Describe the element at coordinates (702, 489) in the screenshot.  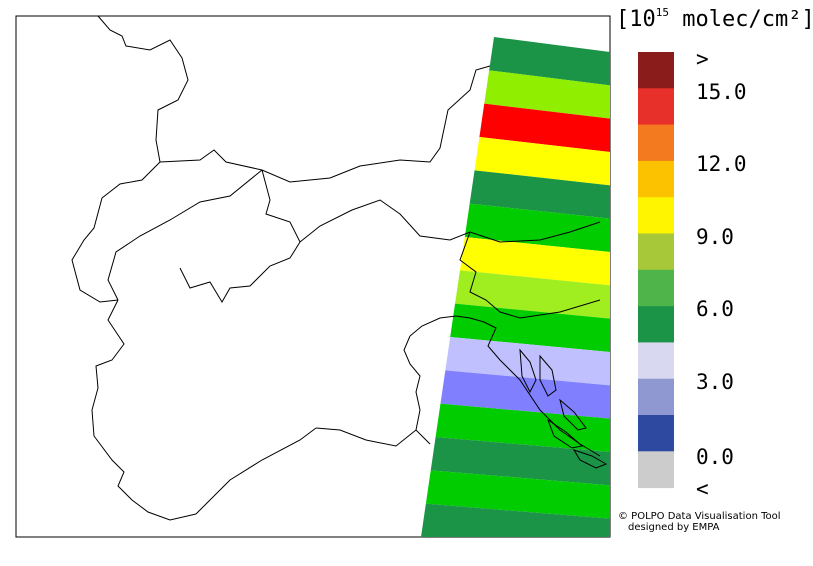
I see `legend-under-symbol: <` at that location.